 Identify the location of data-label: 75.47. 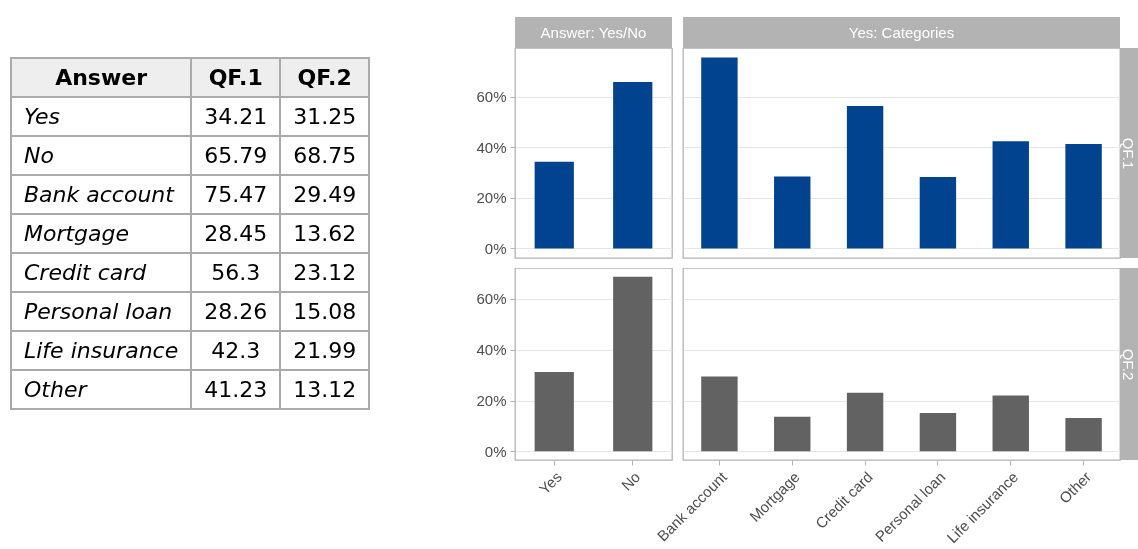
(236, 194).